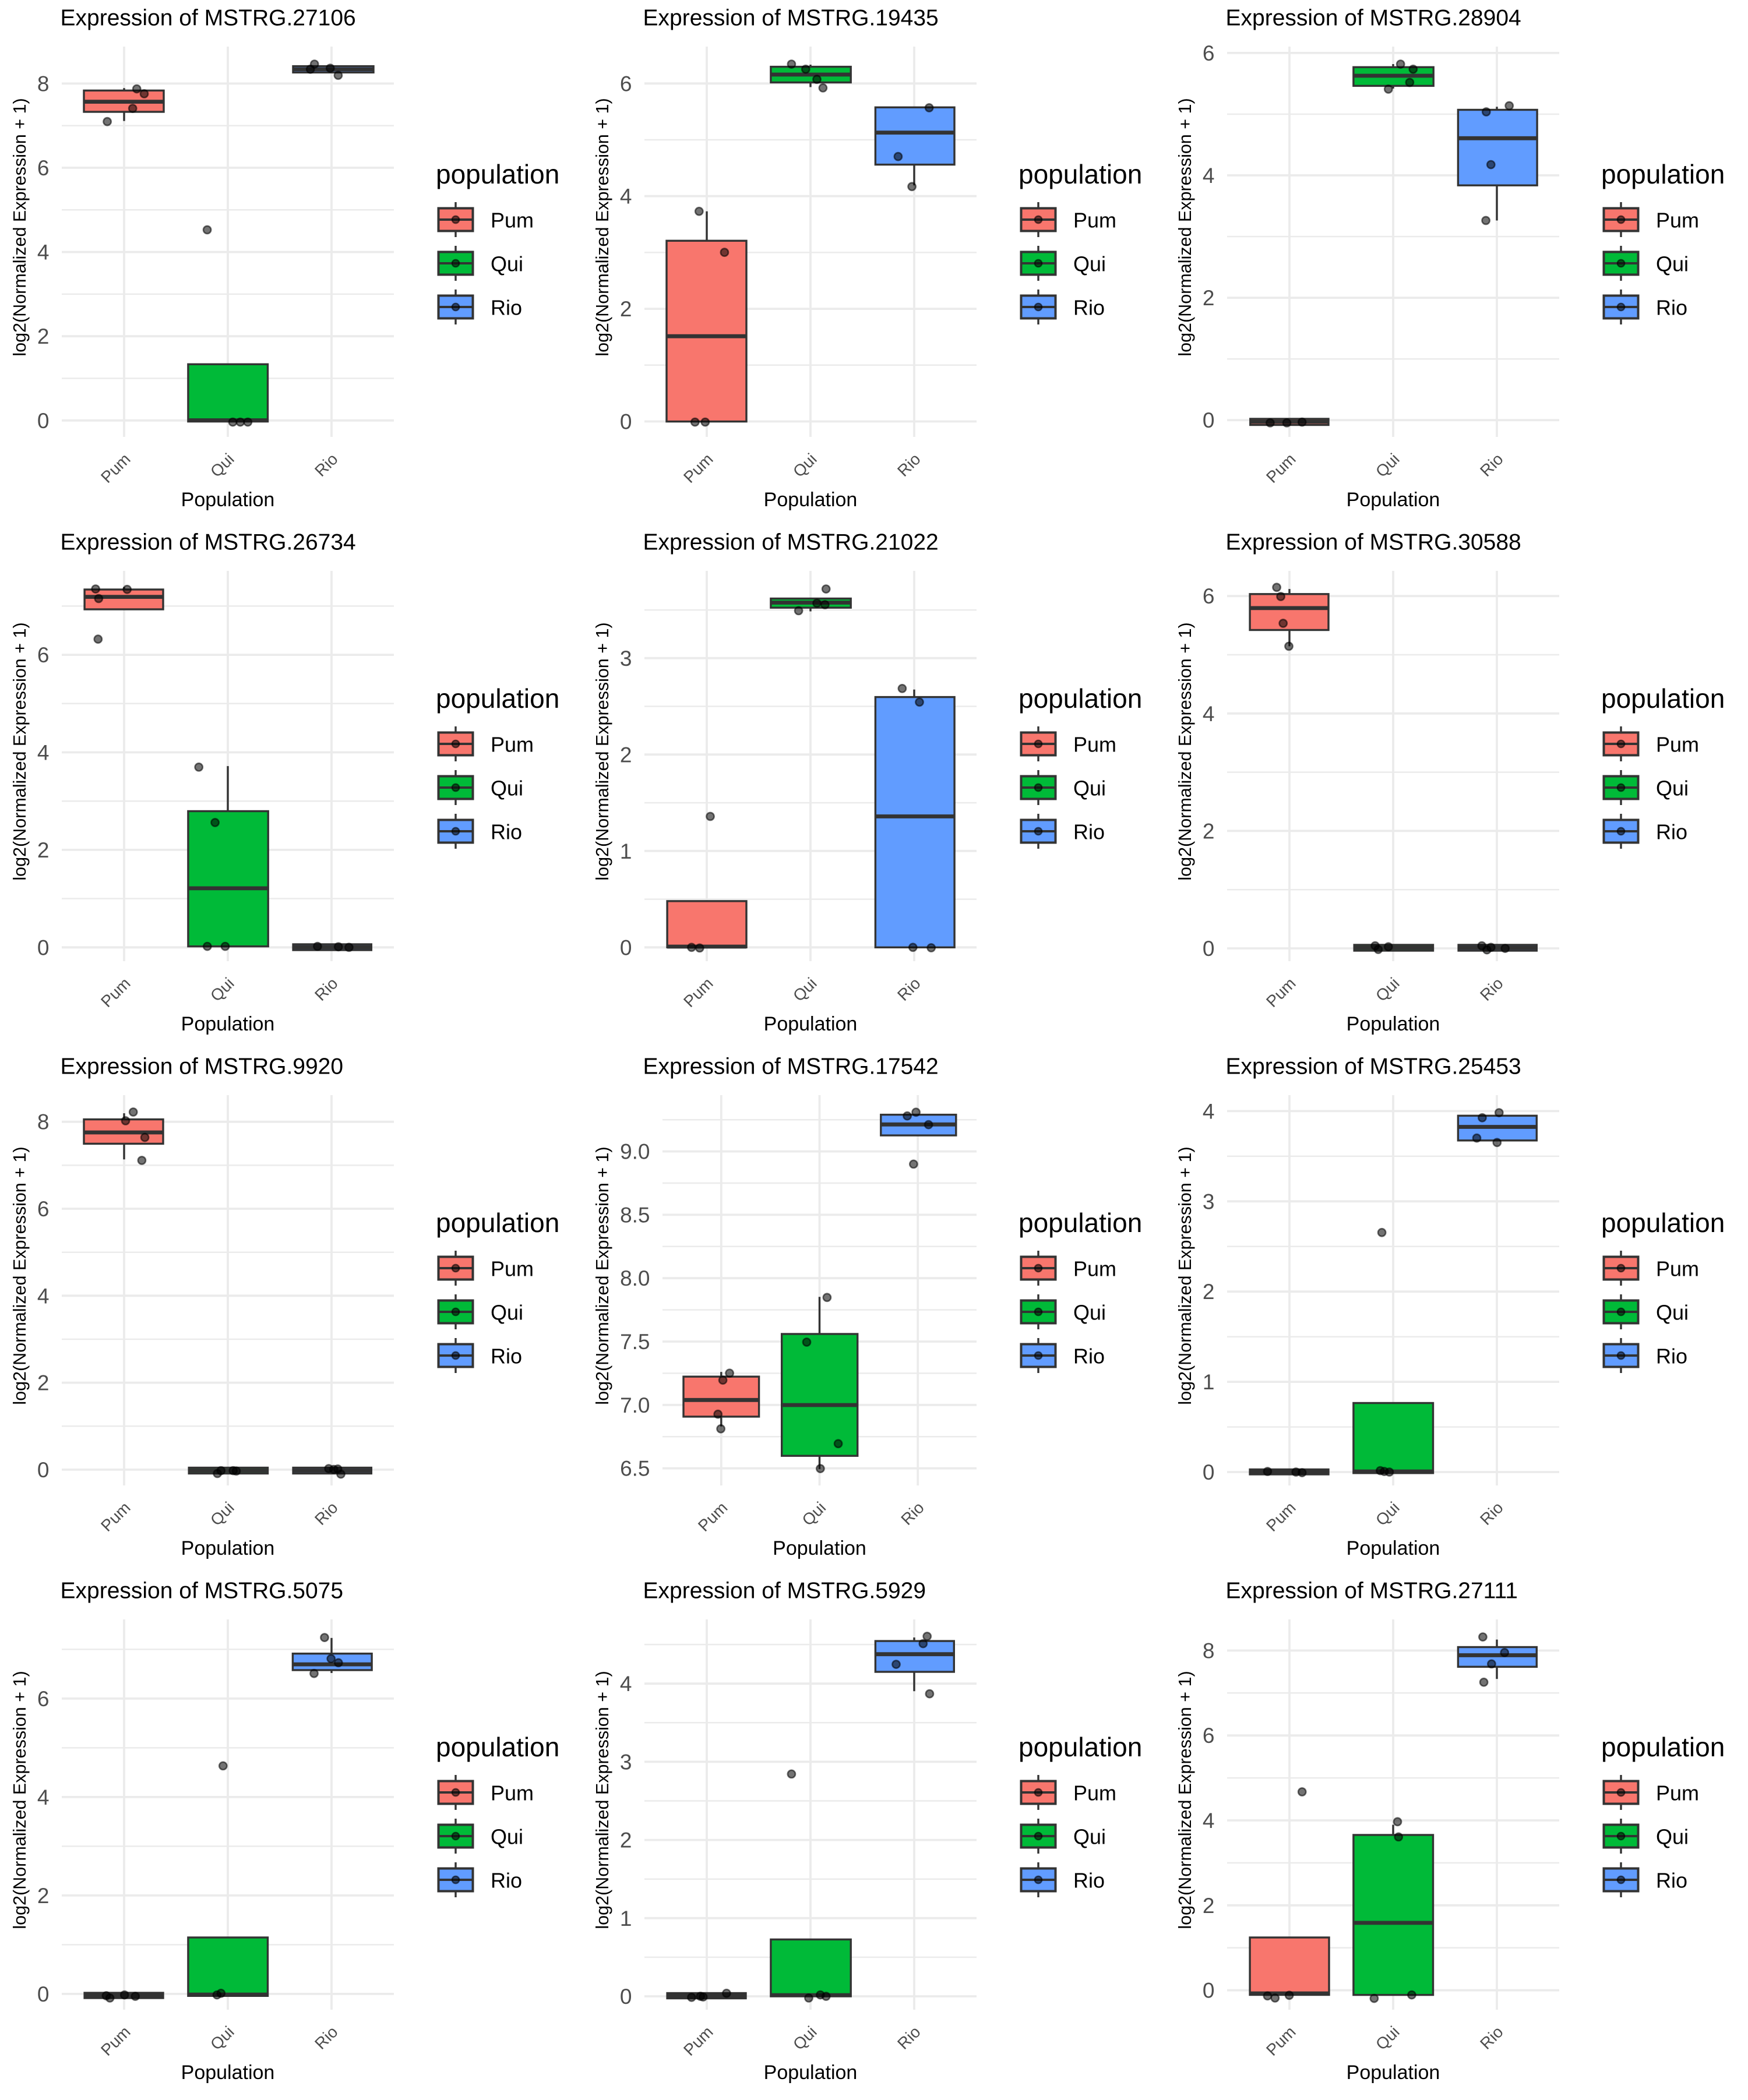  What do you see at coordinates (1372, 1591) in the screenshot?
I see `svg-text: Expression of MSTRG.27111` at bounding box center [1372, 1591].